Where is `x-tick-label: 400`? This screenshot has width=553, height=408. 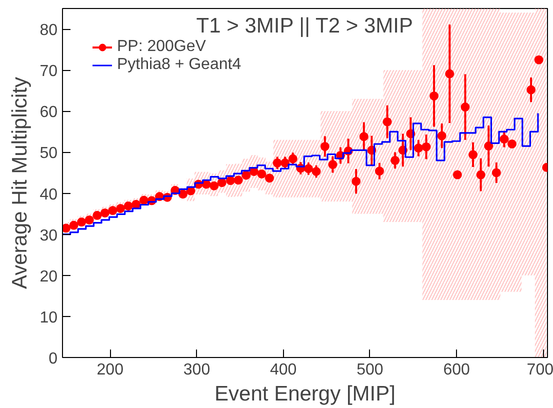 x-tick-label: 400 is located at coordinates (283, 370).